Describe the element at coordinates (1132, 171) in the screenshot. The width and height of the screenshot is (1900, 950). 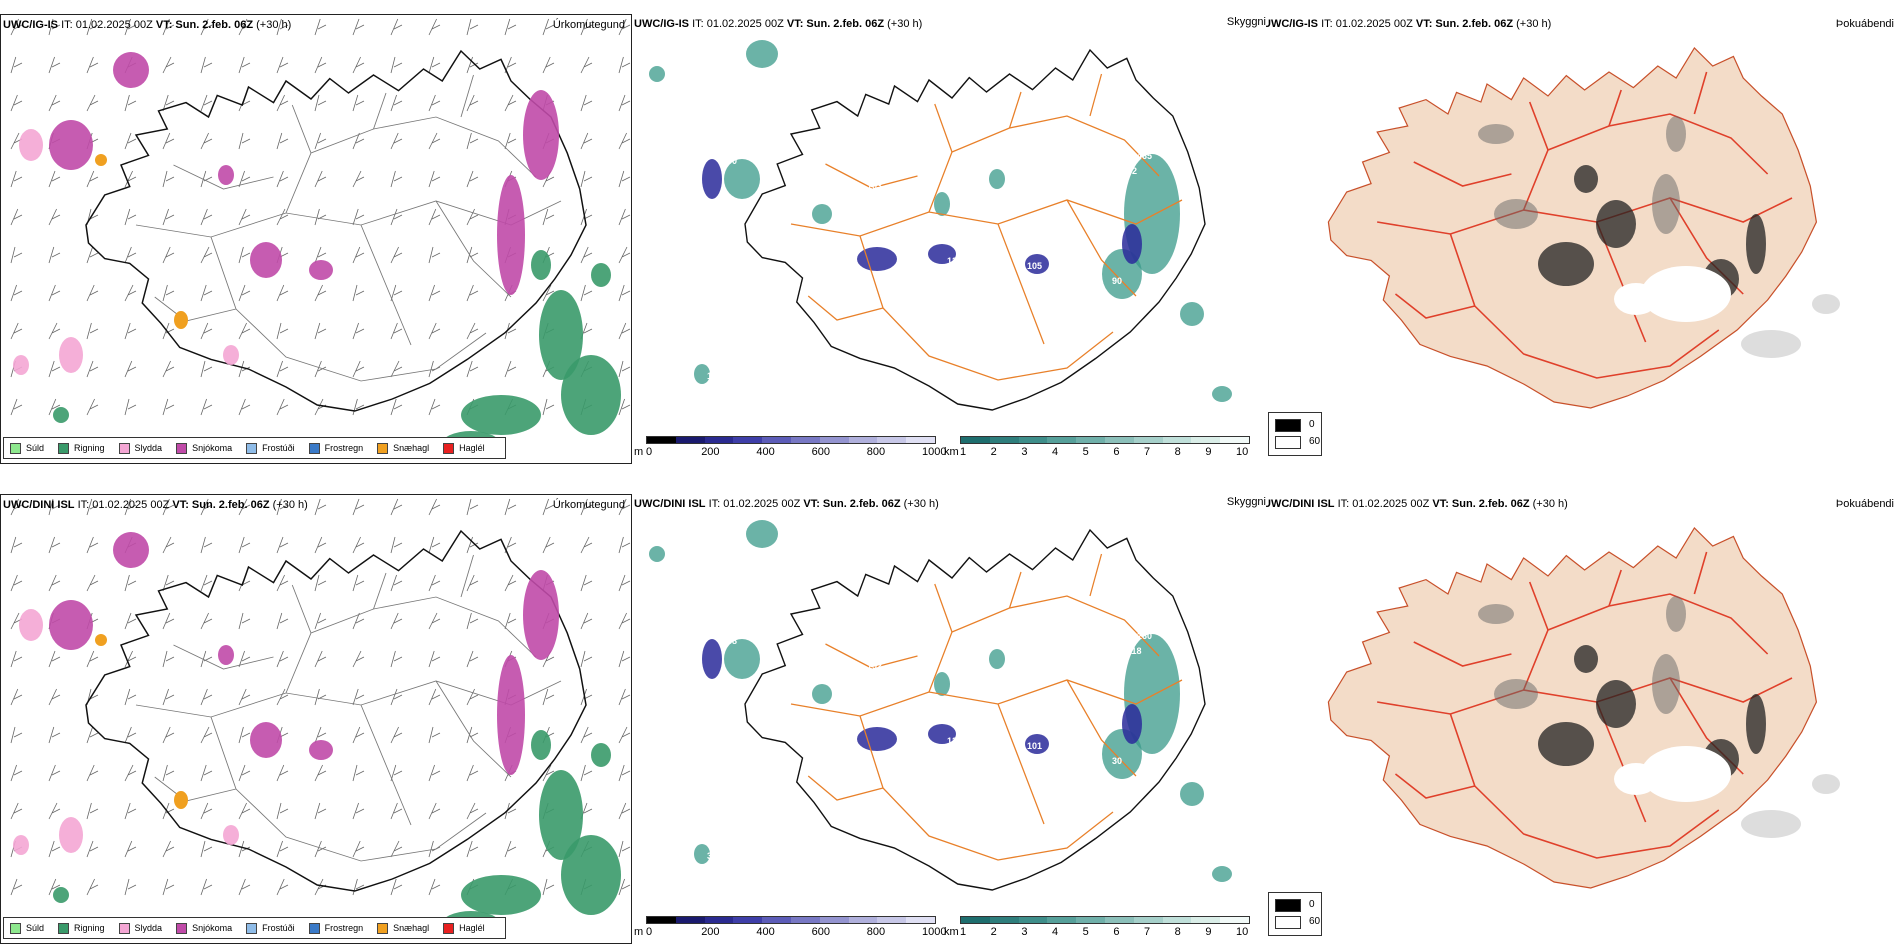
I see `cloud-base-label: 52` at that location.